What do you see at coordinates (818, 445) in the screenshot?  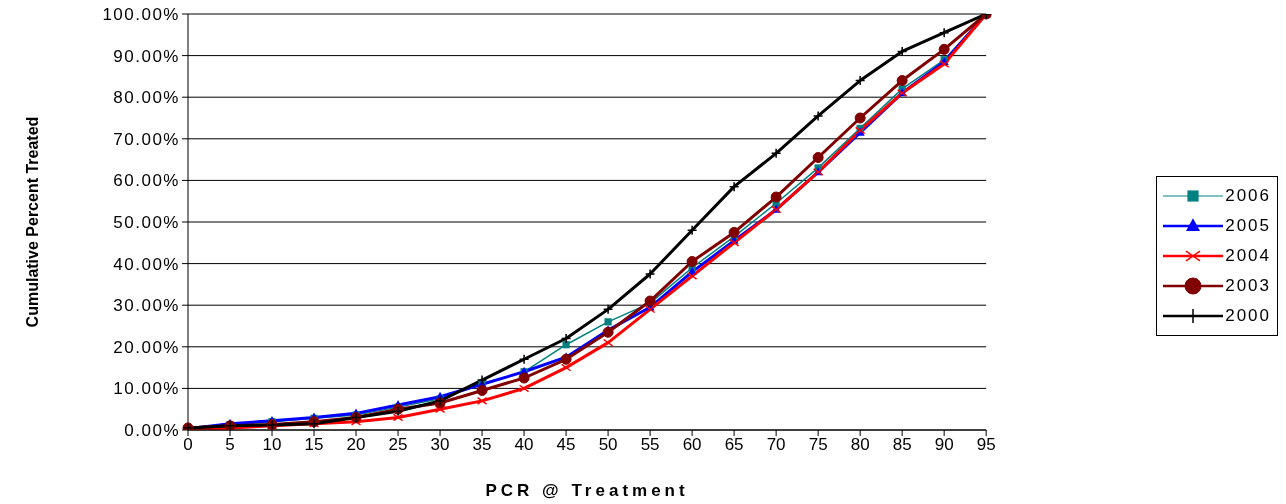 I see `x-tick-label: 75` at bounding box center [818, 445].